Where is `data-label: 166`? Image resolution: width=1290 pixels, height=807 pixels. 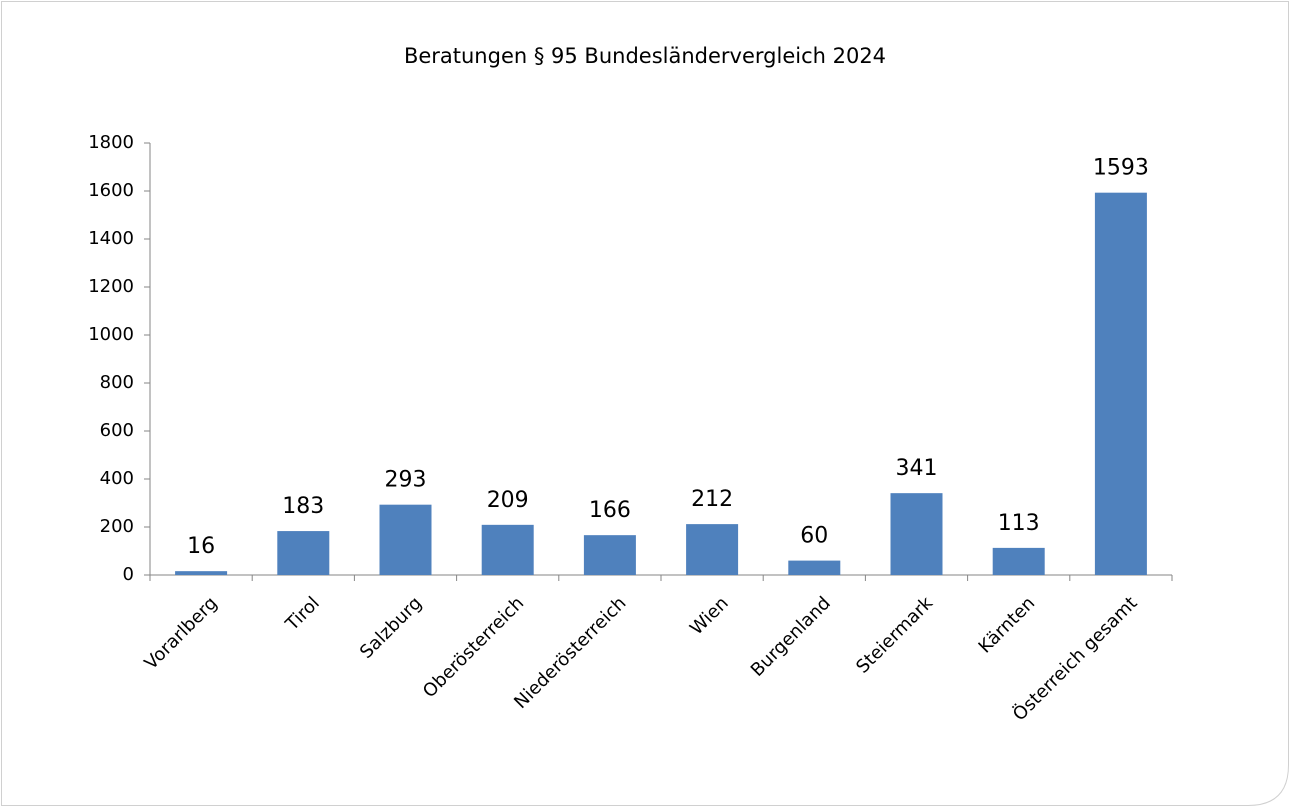
data-label: 166 is located at coordinates (610, 510).